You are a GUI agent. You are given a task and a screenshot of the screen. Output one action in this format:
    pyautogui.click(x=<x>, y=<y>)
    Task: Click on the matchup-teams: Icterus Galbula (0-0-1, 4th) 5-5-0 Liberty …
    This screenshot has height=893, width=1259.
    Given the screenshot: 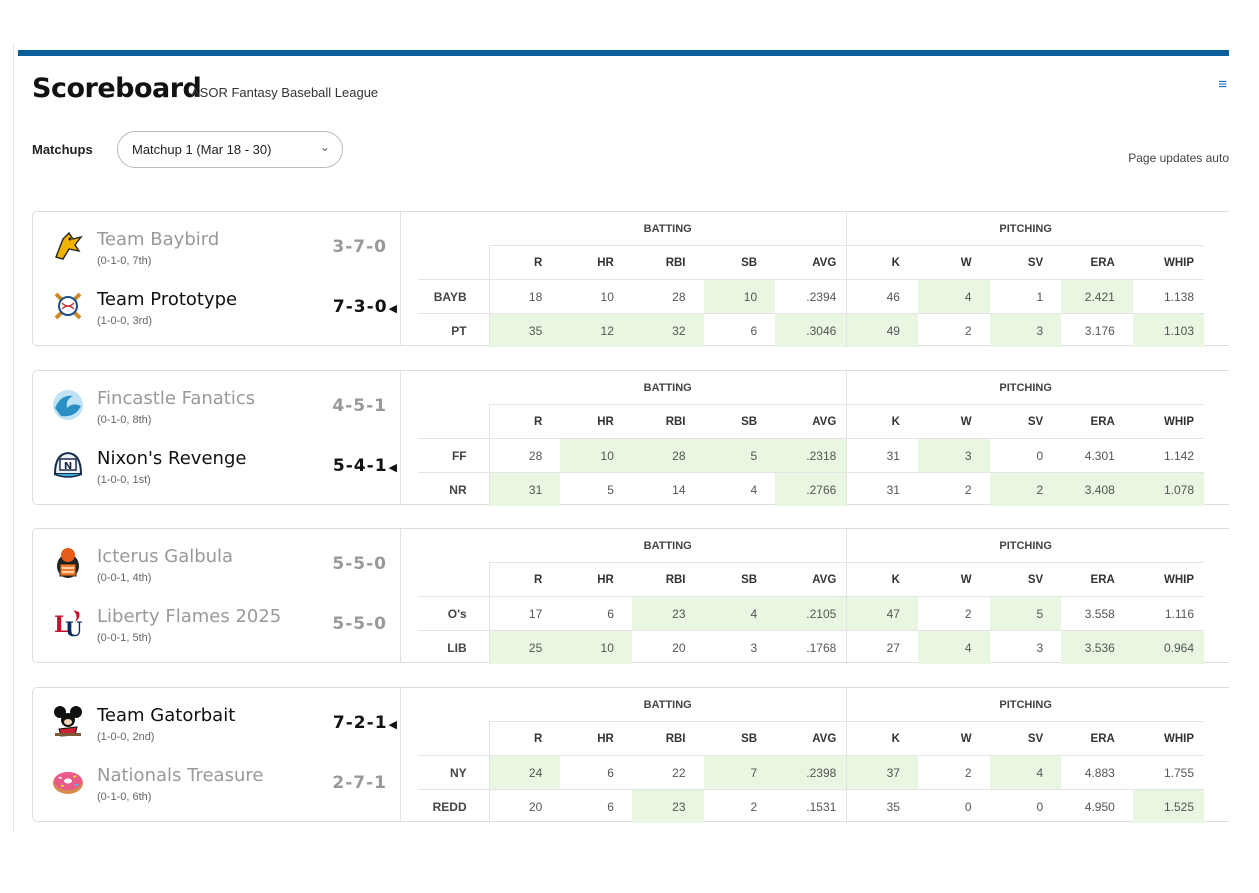 What is the action you would take?
    pyautogui.click(x=217, y=595)
    